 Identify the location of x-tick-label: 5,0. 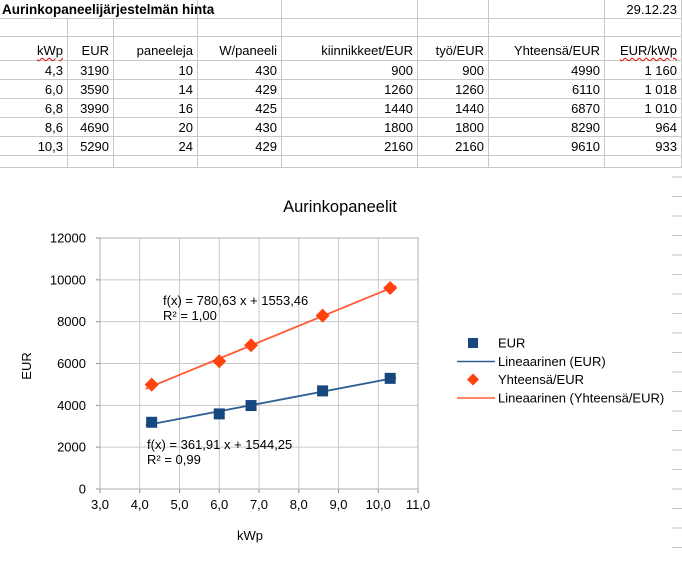
(179, 504).